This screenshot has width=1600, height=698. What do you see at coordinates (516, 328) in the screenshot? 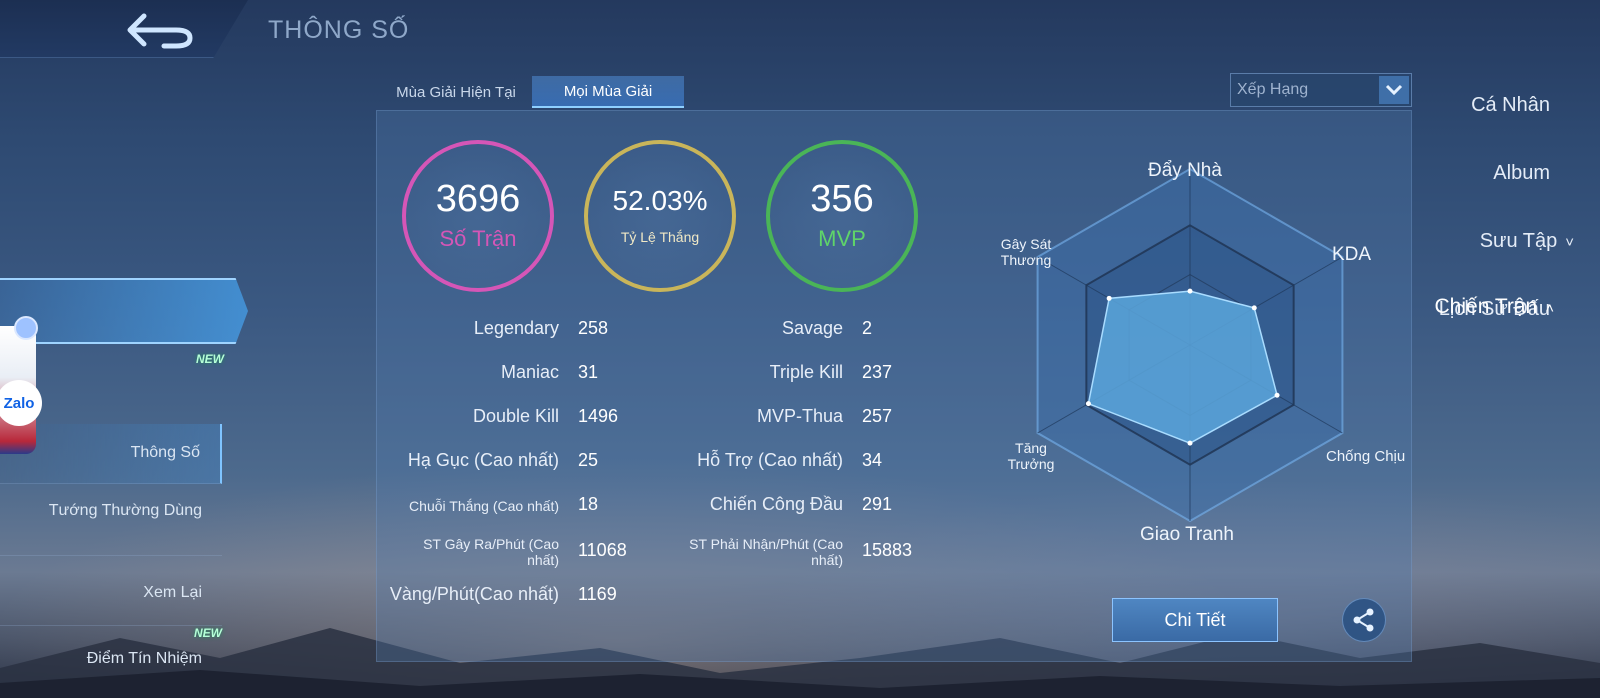
I see `stat-label-legendary: Legendary` at bounding box center [516, 328].